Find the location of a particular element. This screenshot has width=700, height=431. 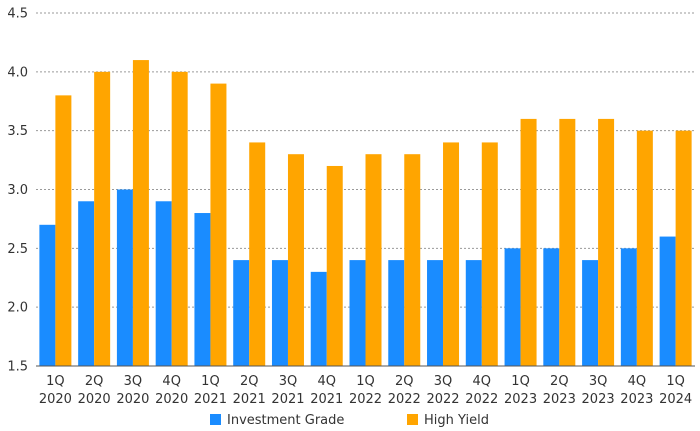

legend-swatch-high-yield is located at coordinates (412, 419).